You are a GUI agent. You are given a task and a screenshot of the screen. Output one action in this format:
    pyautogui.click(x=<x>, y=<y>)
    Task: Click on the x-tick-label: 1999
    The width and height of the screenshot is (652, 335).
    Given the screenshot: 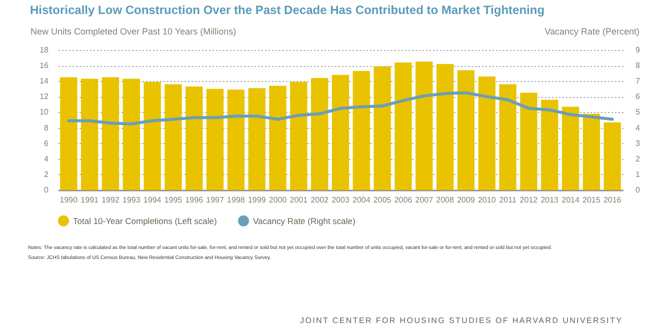 What is the action you would take?
    pyautogui.click(x=257, y=200)
    